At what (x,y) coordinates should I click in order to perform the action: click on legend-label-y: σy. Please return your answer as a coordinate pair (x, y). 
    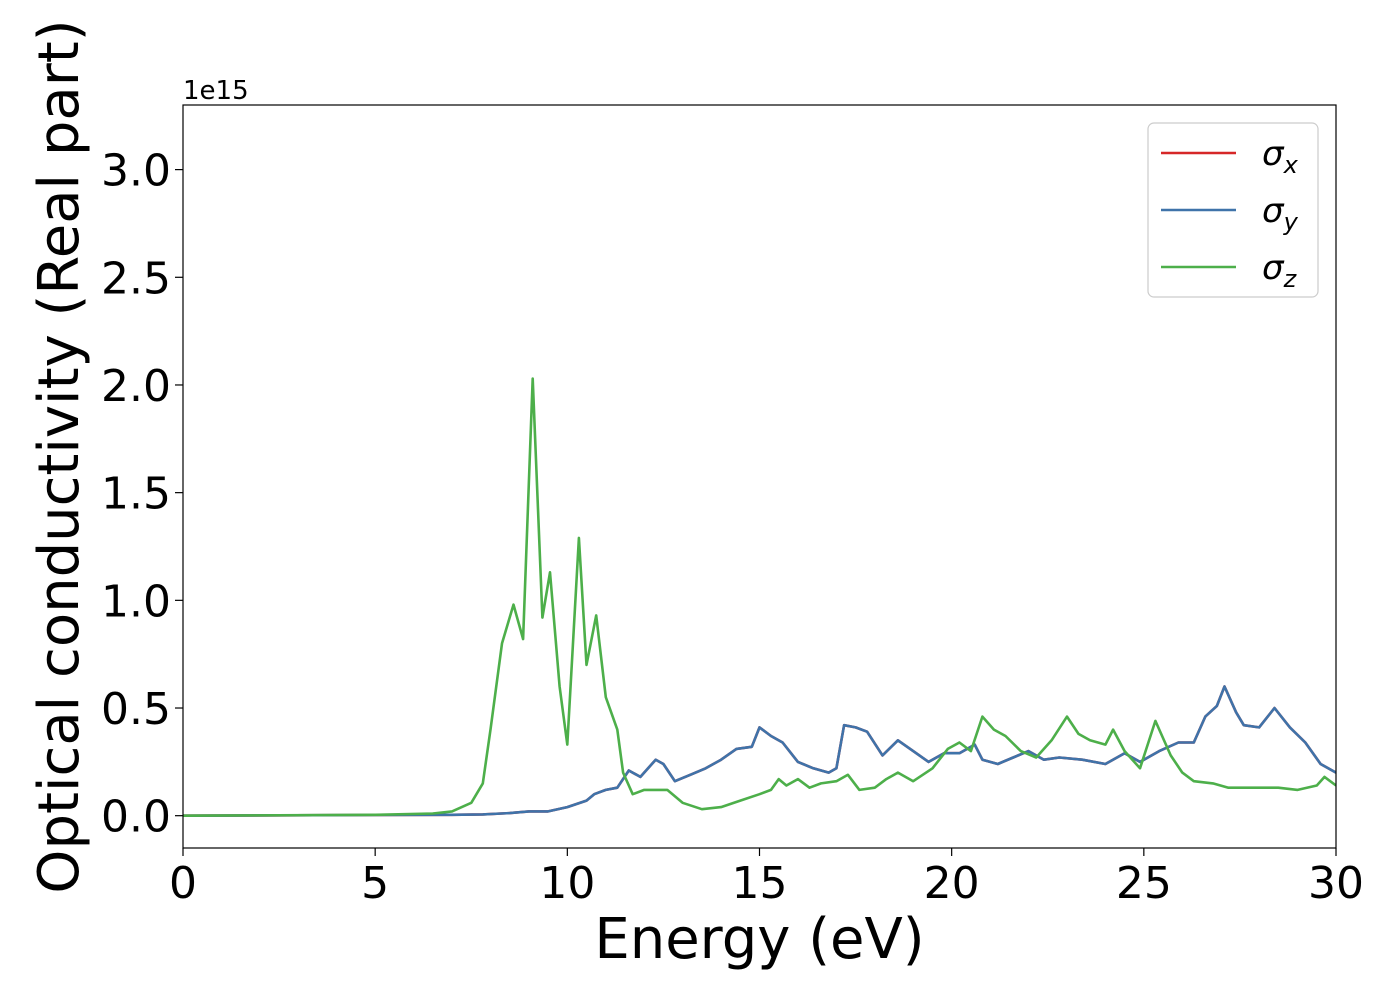
    Looking at the image, I should click on (1280, 213).